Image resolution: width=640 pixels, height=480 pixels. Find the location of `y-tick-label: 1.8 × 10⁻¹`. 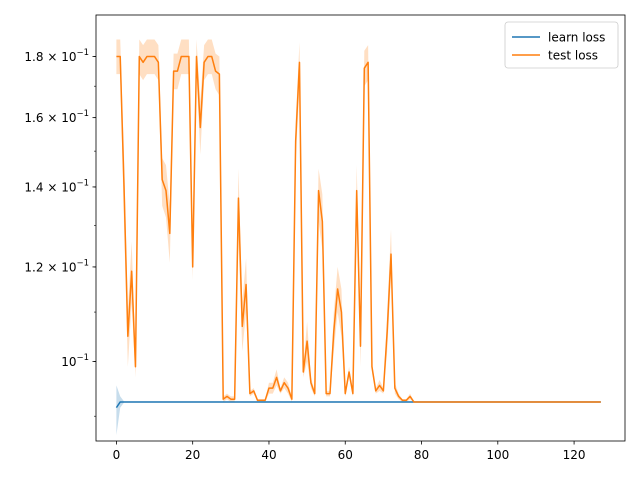

y-tick-label: 1.8 × 10⁻¹ is located at coordinates (56, 56).